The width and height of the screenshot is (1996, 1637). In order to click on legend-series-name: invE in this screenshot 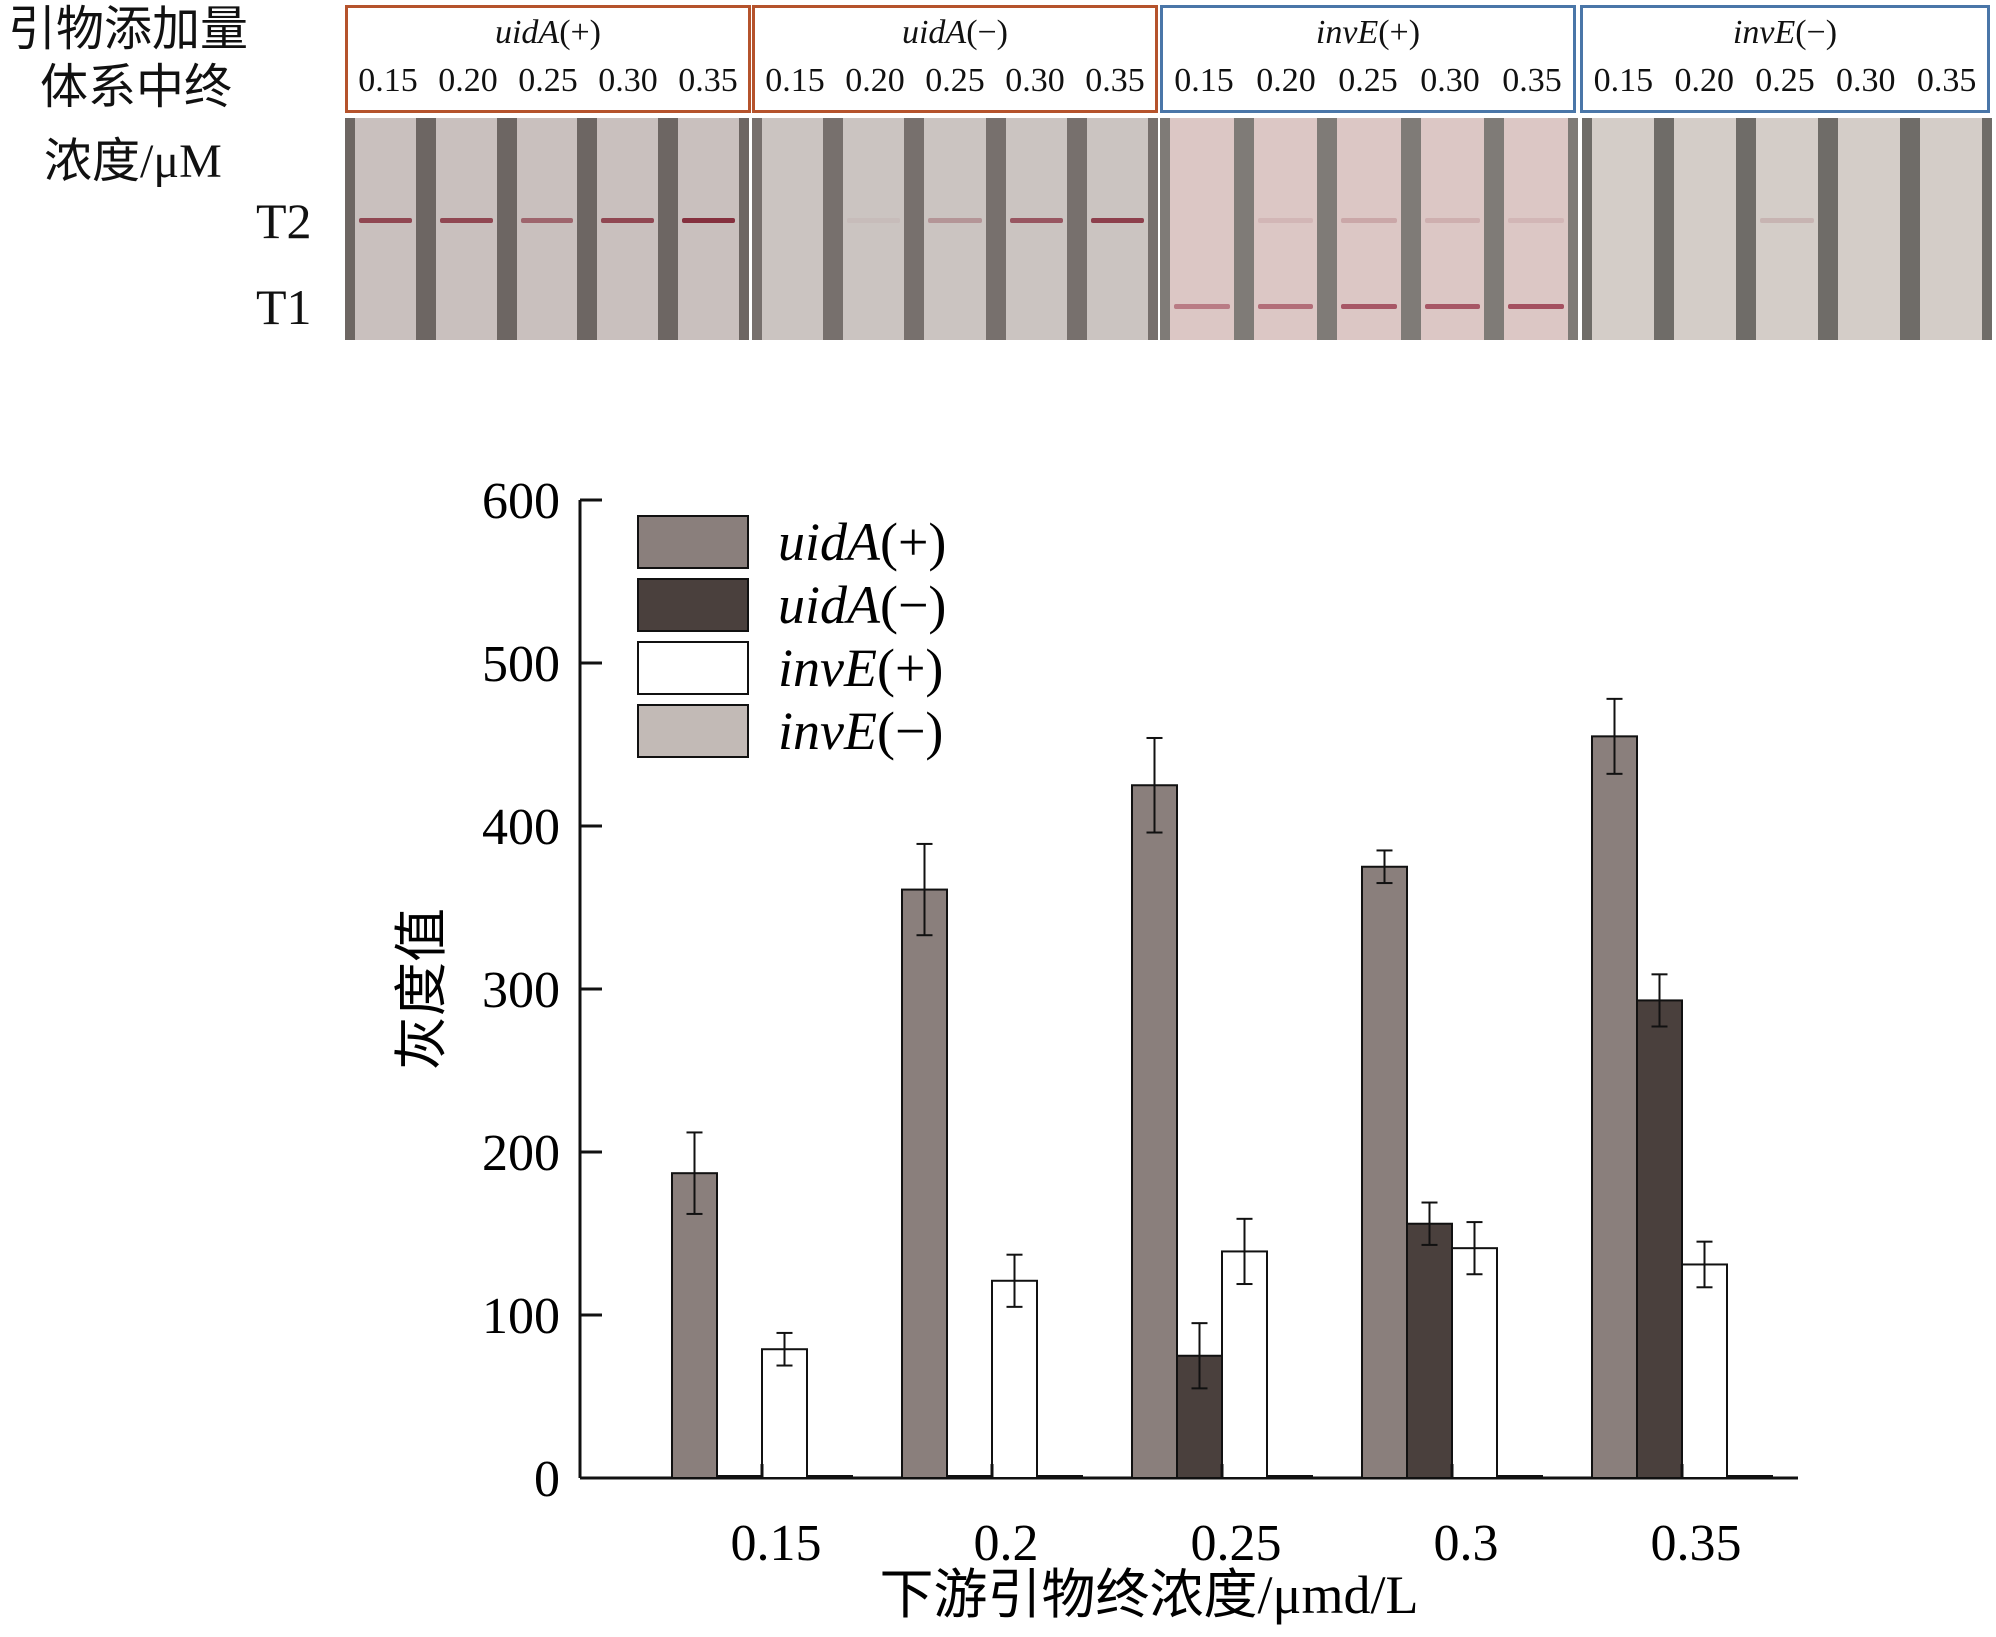, I will do `click(827, 731)`.